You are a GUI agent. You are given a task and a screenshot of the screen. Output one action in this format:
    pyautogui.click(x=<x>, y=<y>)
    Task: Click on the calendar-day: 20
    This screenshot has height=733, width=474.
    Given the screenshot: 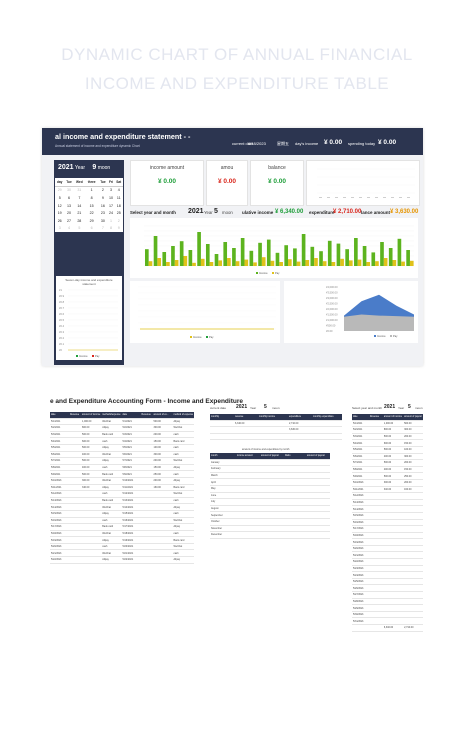 What is the action you would take?
    pyautogui.click(x=69, y=213)
    